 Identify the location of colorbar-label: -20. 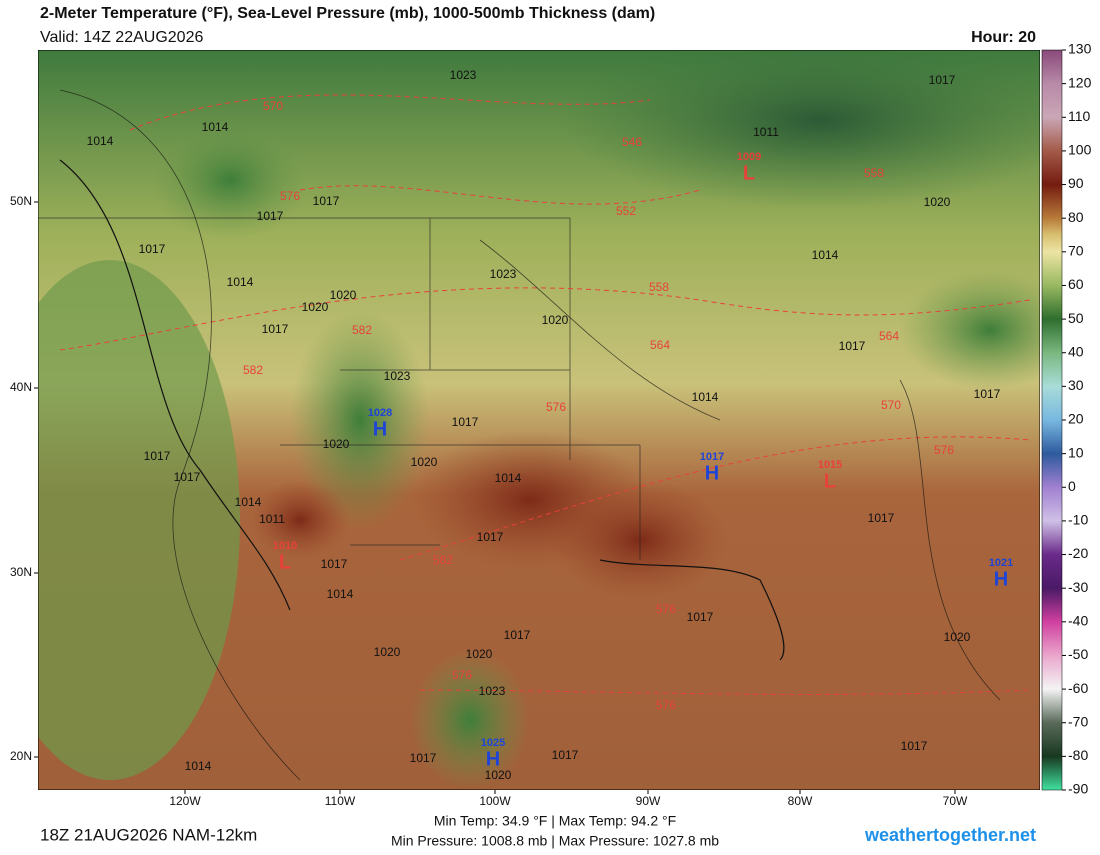
(1078, 553).